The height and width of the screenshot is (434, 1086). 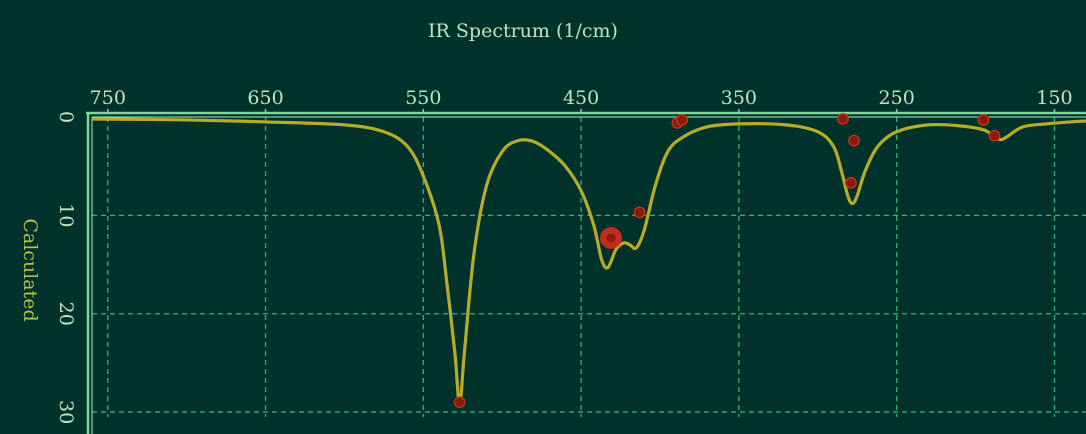 What do you see at coordinates (66, 412) in the screenshot?
I see `y-tick-label: 30` at bounding box center [66, 412].